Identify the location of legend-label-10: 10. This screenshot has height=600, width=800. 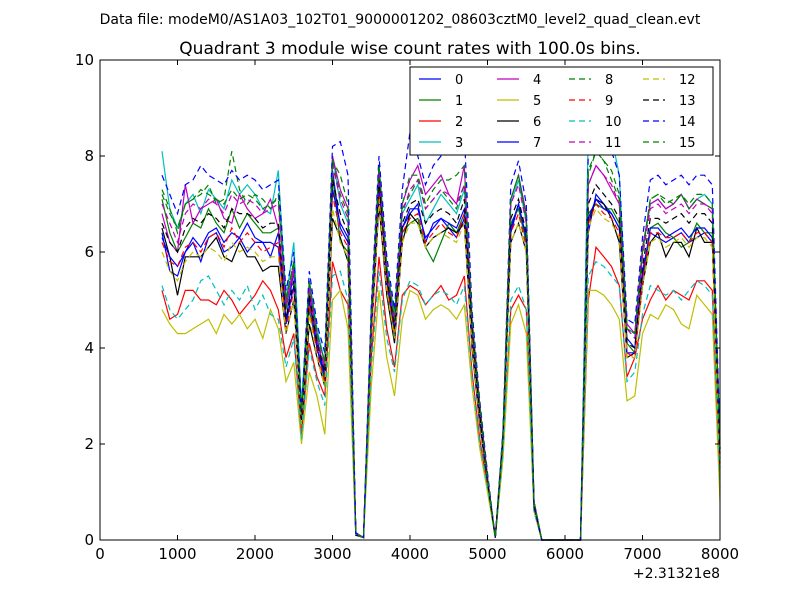
(613, 122).